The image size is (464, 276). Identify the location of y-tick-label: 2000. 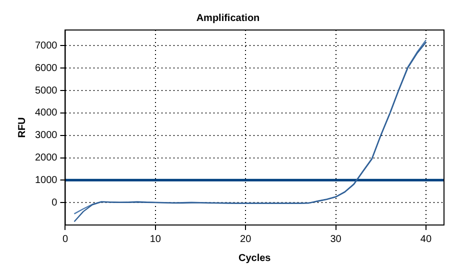
(46, 158).